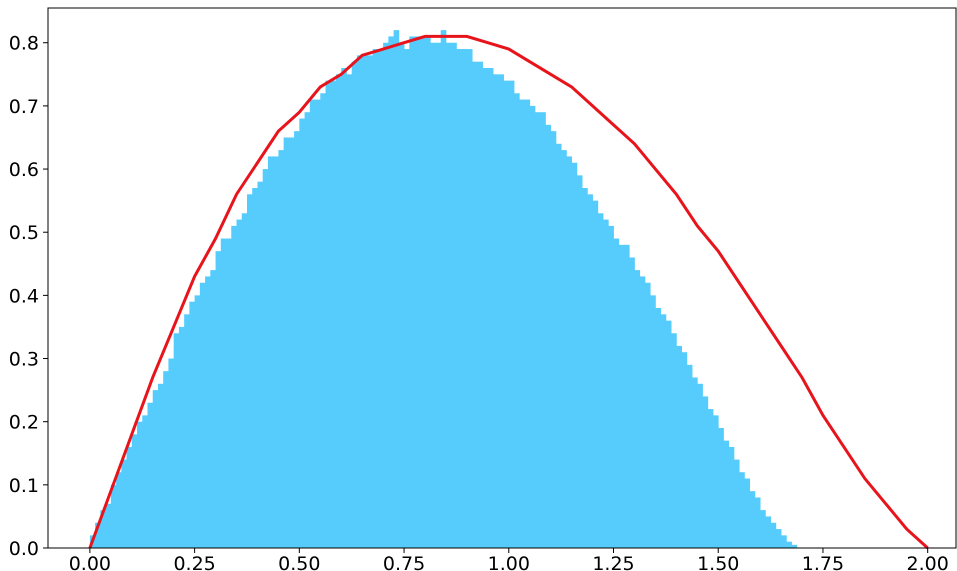 Image resolution: width=957 pixels, height=571 pixels. I want to click on y-tick-label: 0.1, so click(24, 486).